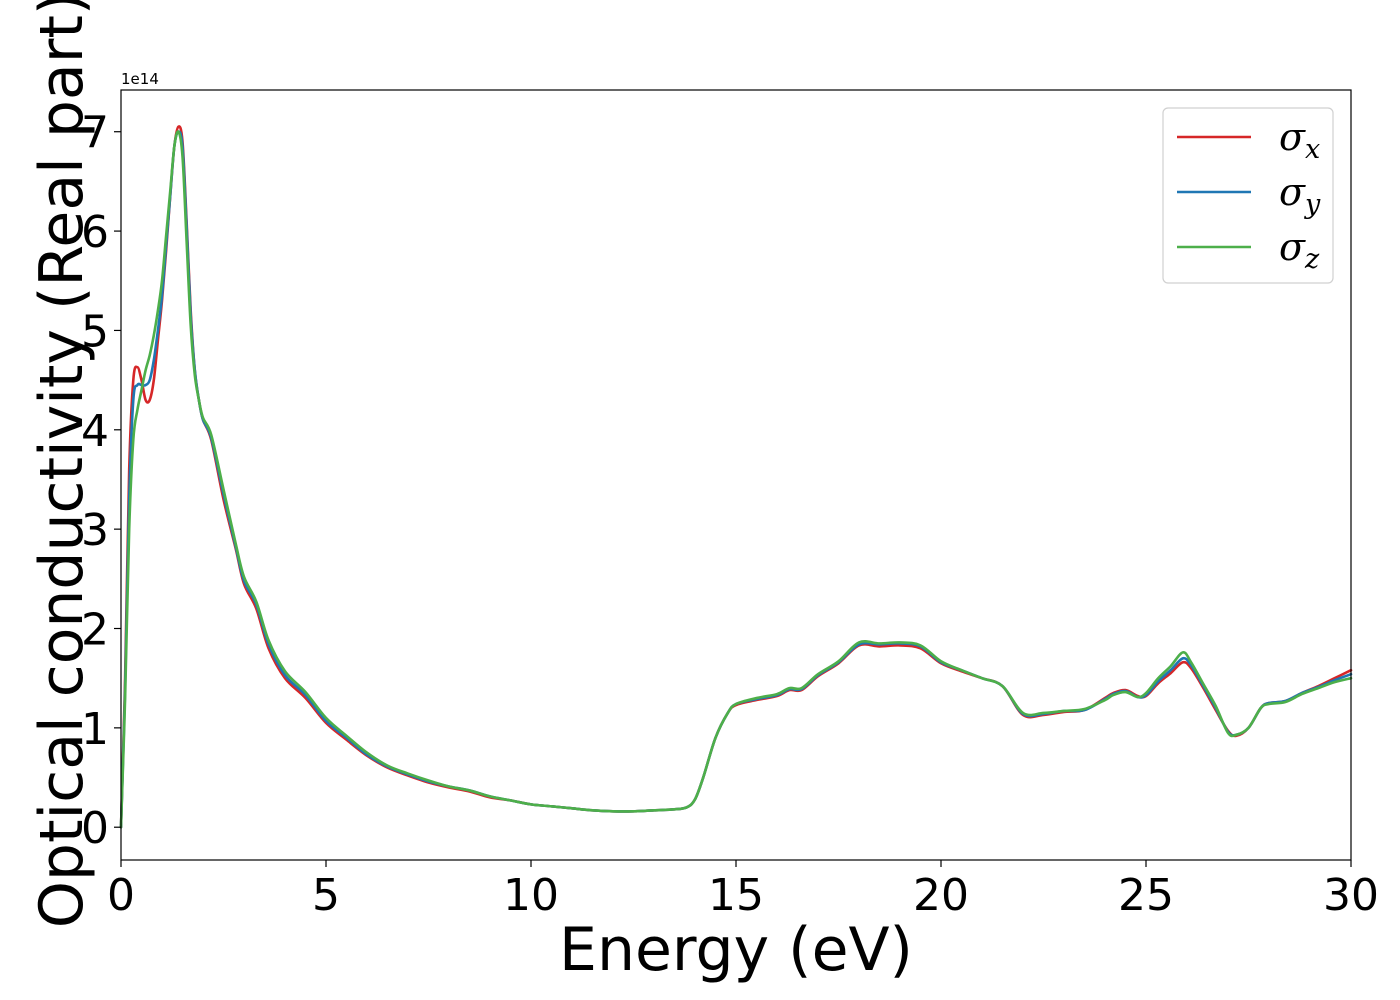 The height and width of the screenshot is (1000, 1400). Describe the element at coordinates (736, 950) in the screenshot. I see `x-axis-label: Energy (eV)` at that location.